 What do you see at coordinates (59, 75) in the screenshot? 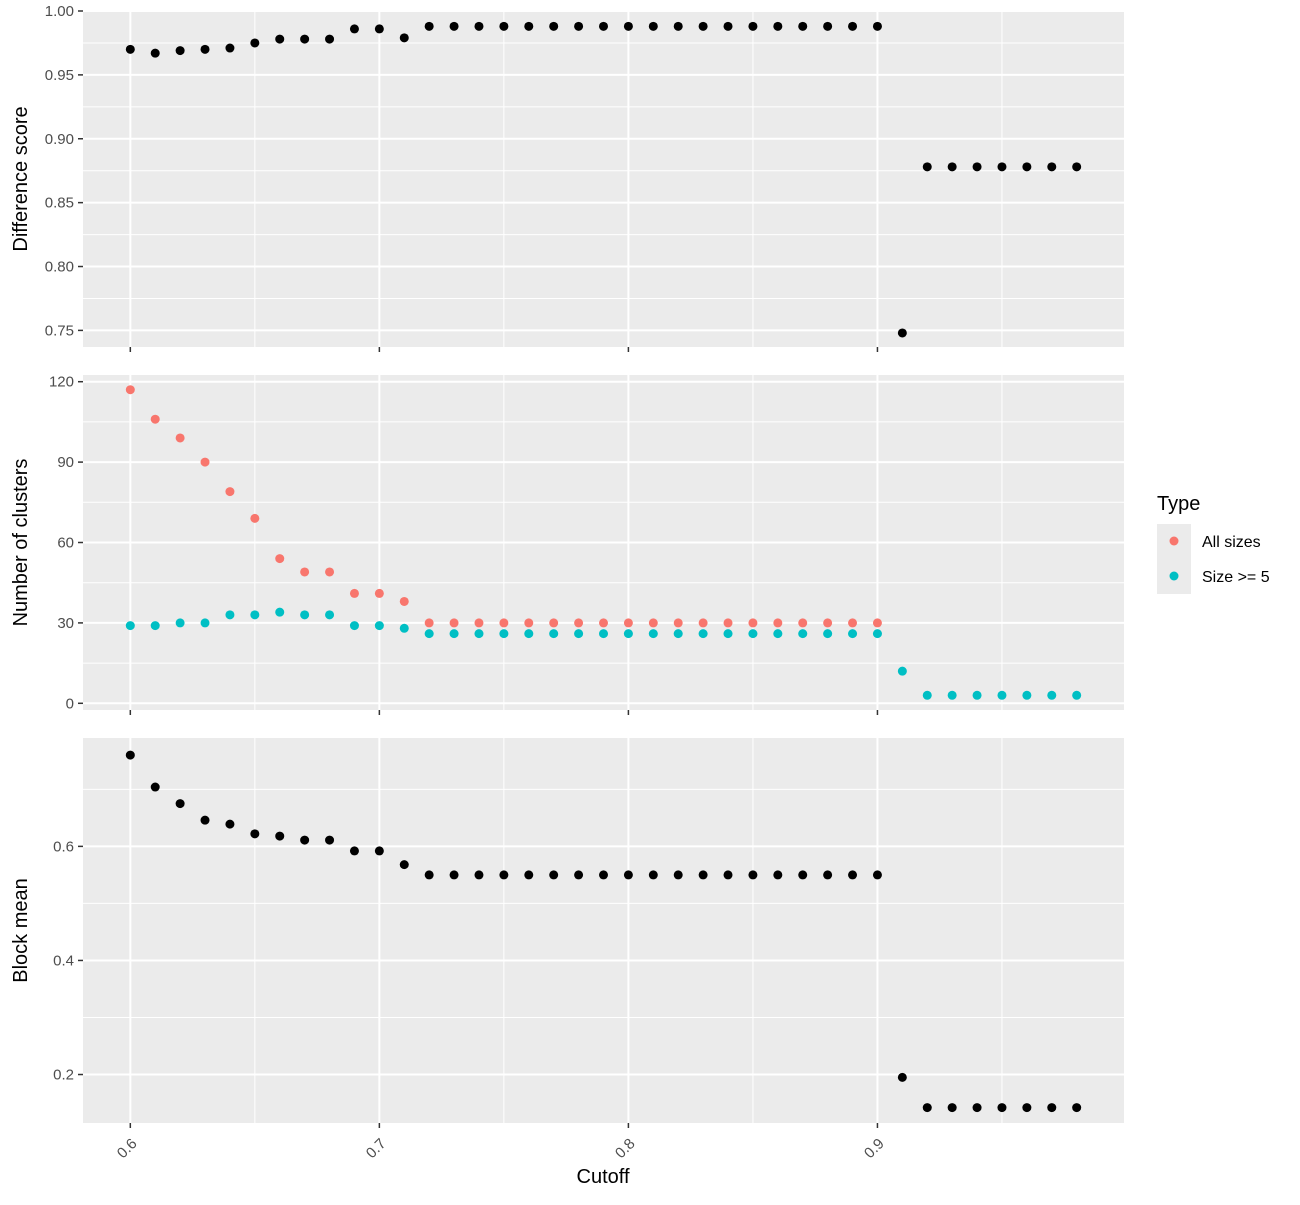
I see `y-tick-label: 0.95` at bounding box center [59, 75].